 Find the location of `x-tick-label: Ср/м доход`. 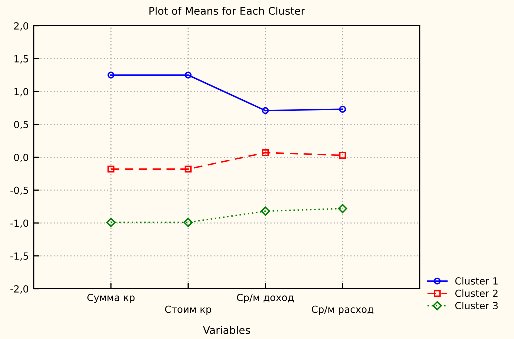

x-tick-label: Ср/м доход is located at coordinates (265, 299).